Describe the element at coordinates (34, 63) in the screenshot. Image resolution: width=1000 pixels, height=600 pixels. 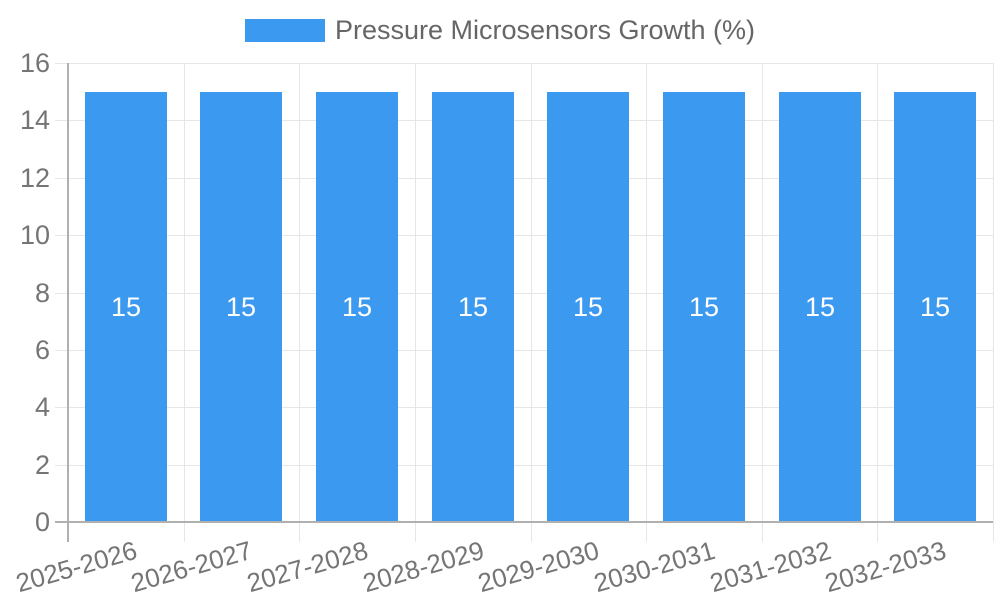
I see `y-axis-tick-label: 16` at that location.